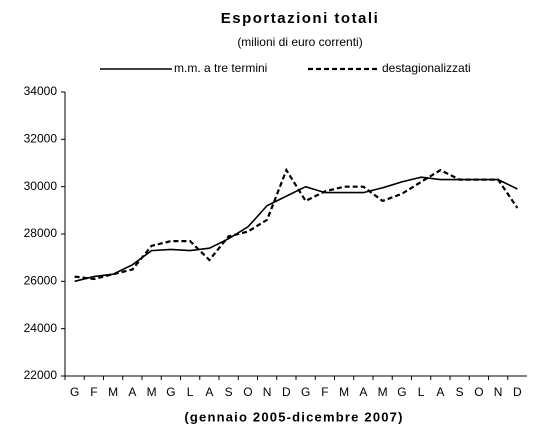 Image resolution: width=536 pixels, height=428 pixels. I want to click on x-axis-label: (gennaio 2005-dicembre 2007), so click(293, 416).